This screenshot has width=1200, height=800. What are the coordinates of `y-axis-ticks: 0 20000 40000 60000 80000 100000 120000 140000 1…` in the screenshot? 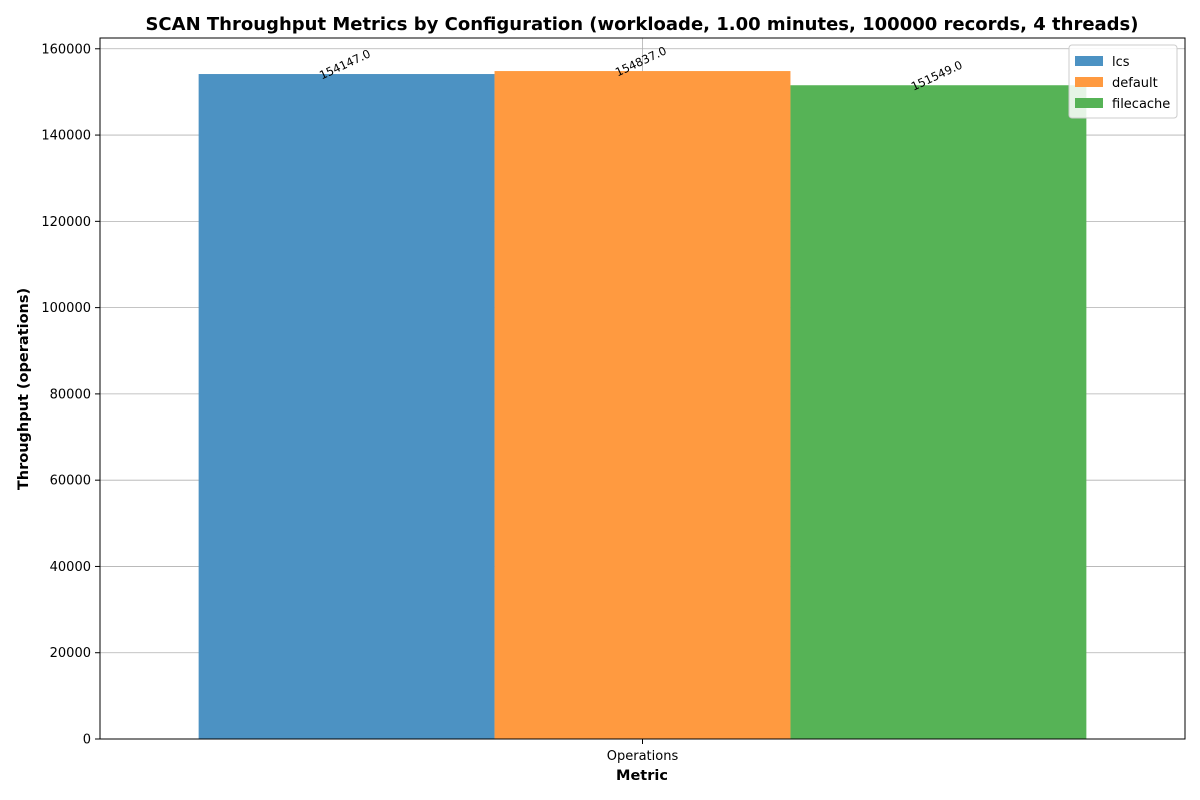 It's located at (70, 395).